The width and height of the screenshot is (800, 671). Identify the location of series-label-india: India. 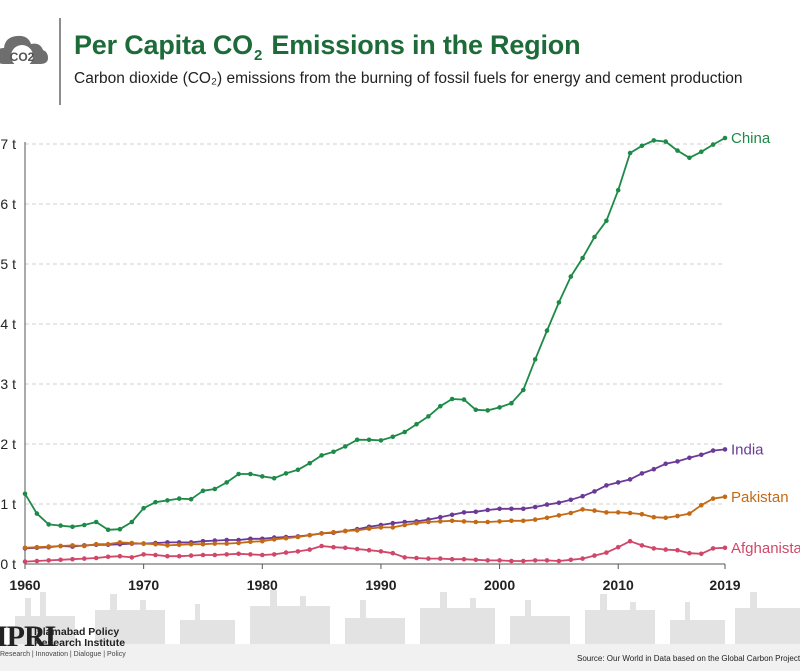
(747, 449).